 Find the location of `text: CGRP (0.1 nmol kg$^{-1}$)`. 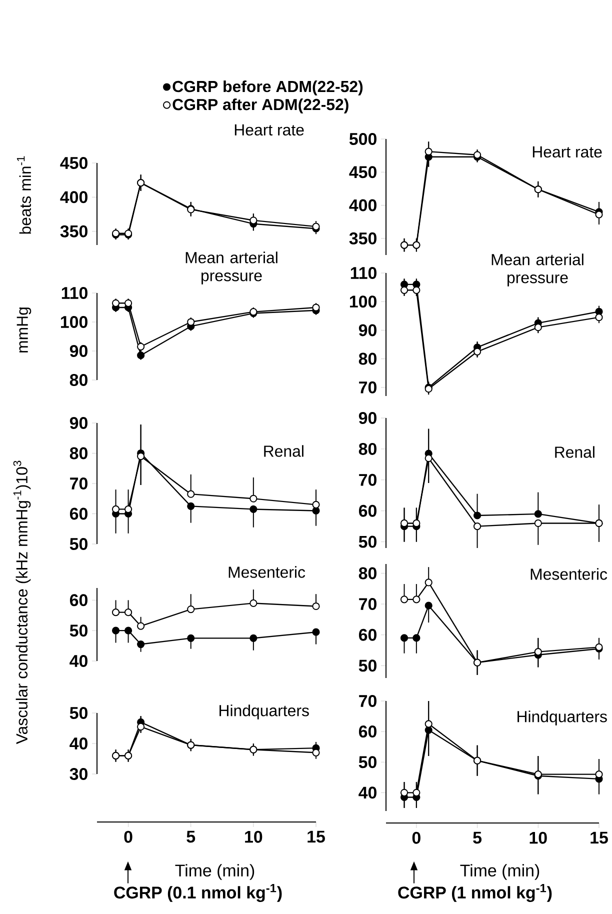

text: CGRP (0.1 nmol kg$^{-1}$) is located at coordinates (198, 893).